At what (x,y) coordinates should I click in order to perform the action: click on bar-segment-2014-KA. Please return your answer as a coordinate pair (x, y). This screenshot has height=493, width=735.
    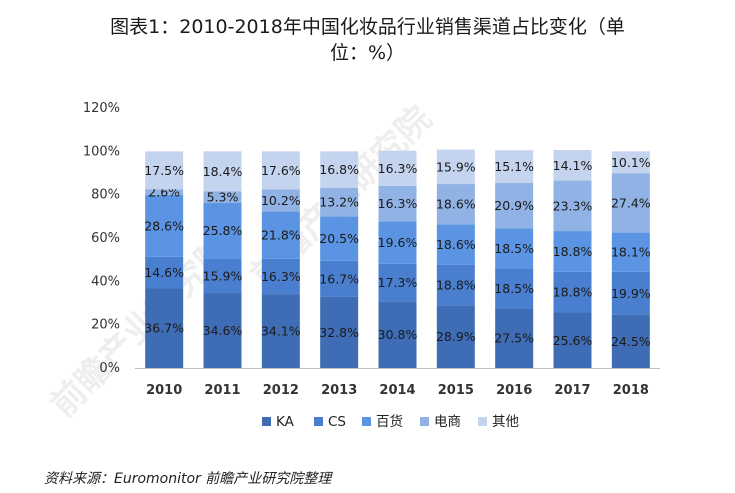
    Looking at the image, I should click on (397, 334).